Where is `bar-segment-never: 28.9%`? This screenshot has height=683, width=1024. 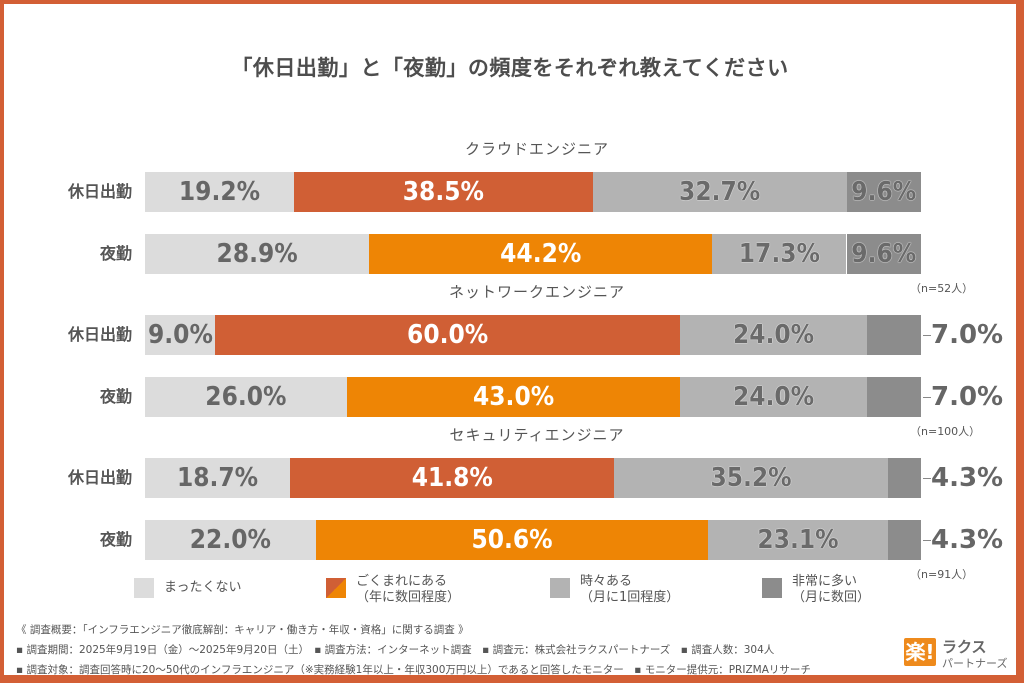
bar-segment-never: 28.9% is located at coordinates (257, 254).